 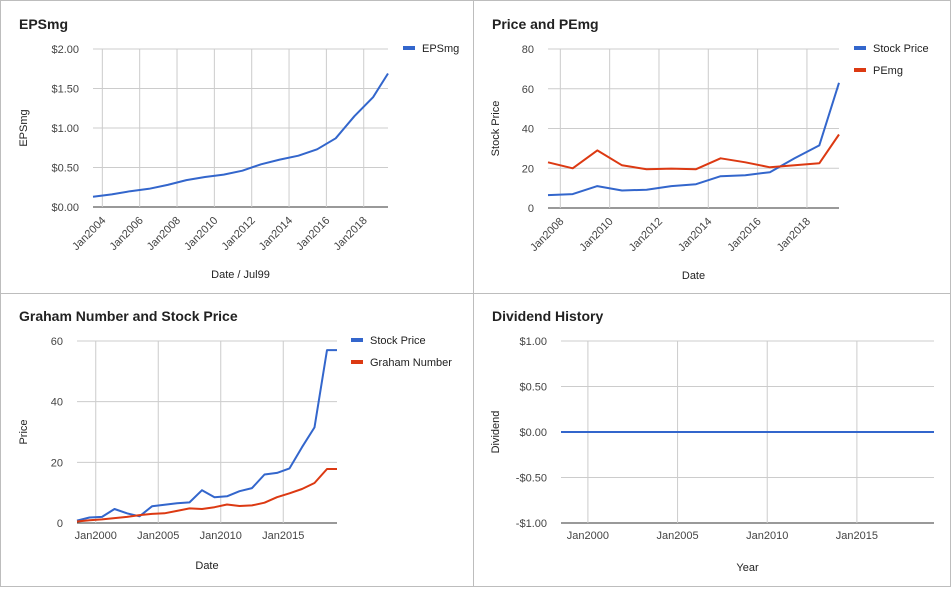 What do you see at coordinates (531, 479) in the screenshot?
I see `y-tick-label: -$0.50` at bounding box center [531, 479].